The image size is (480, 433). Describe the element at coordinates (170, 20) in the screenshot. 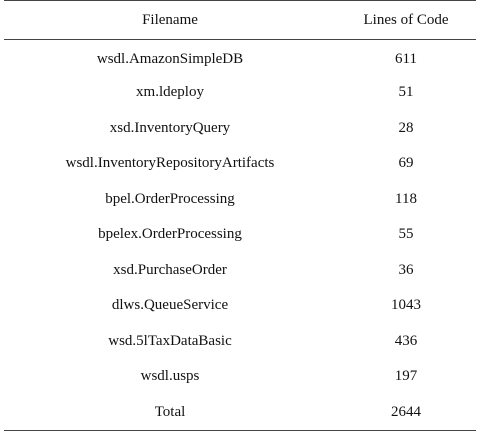

I see `column-header-filename: Filename` at that location.